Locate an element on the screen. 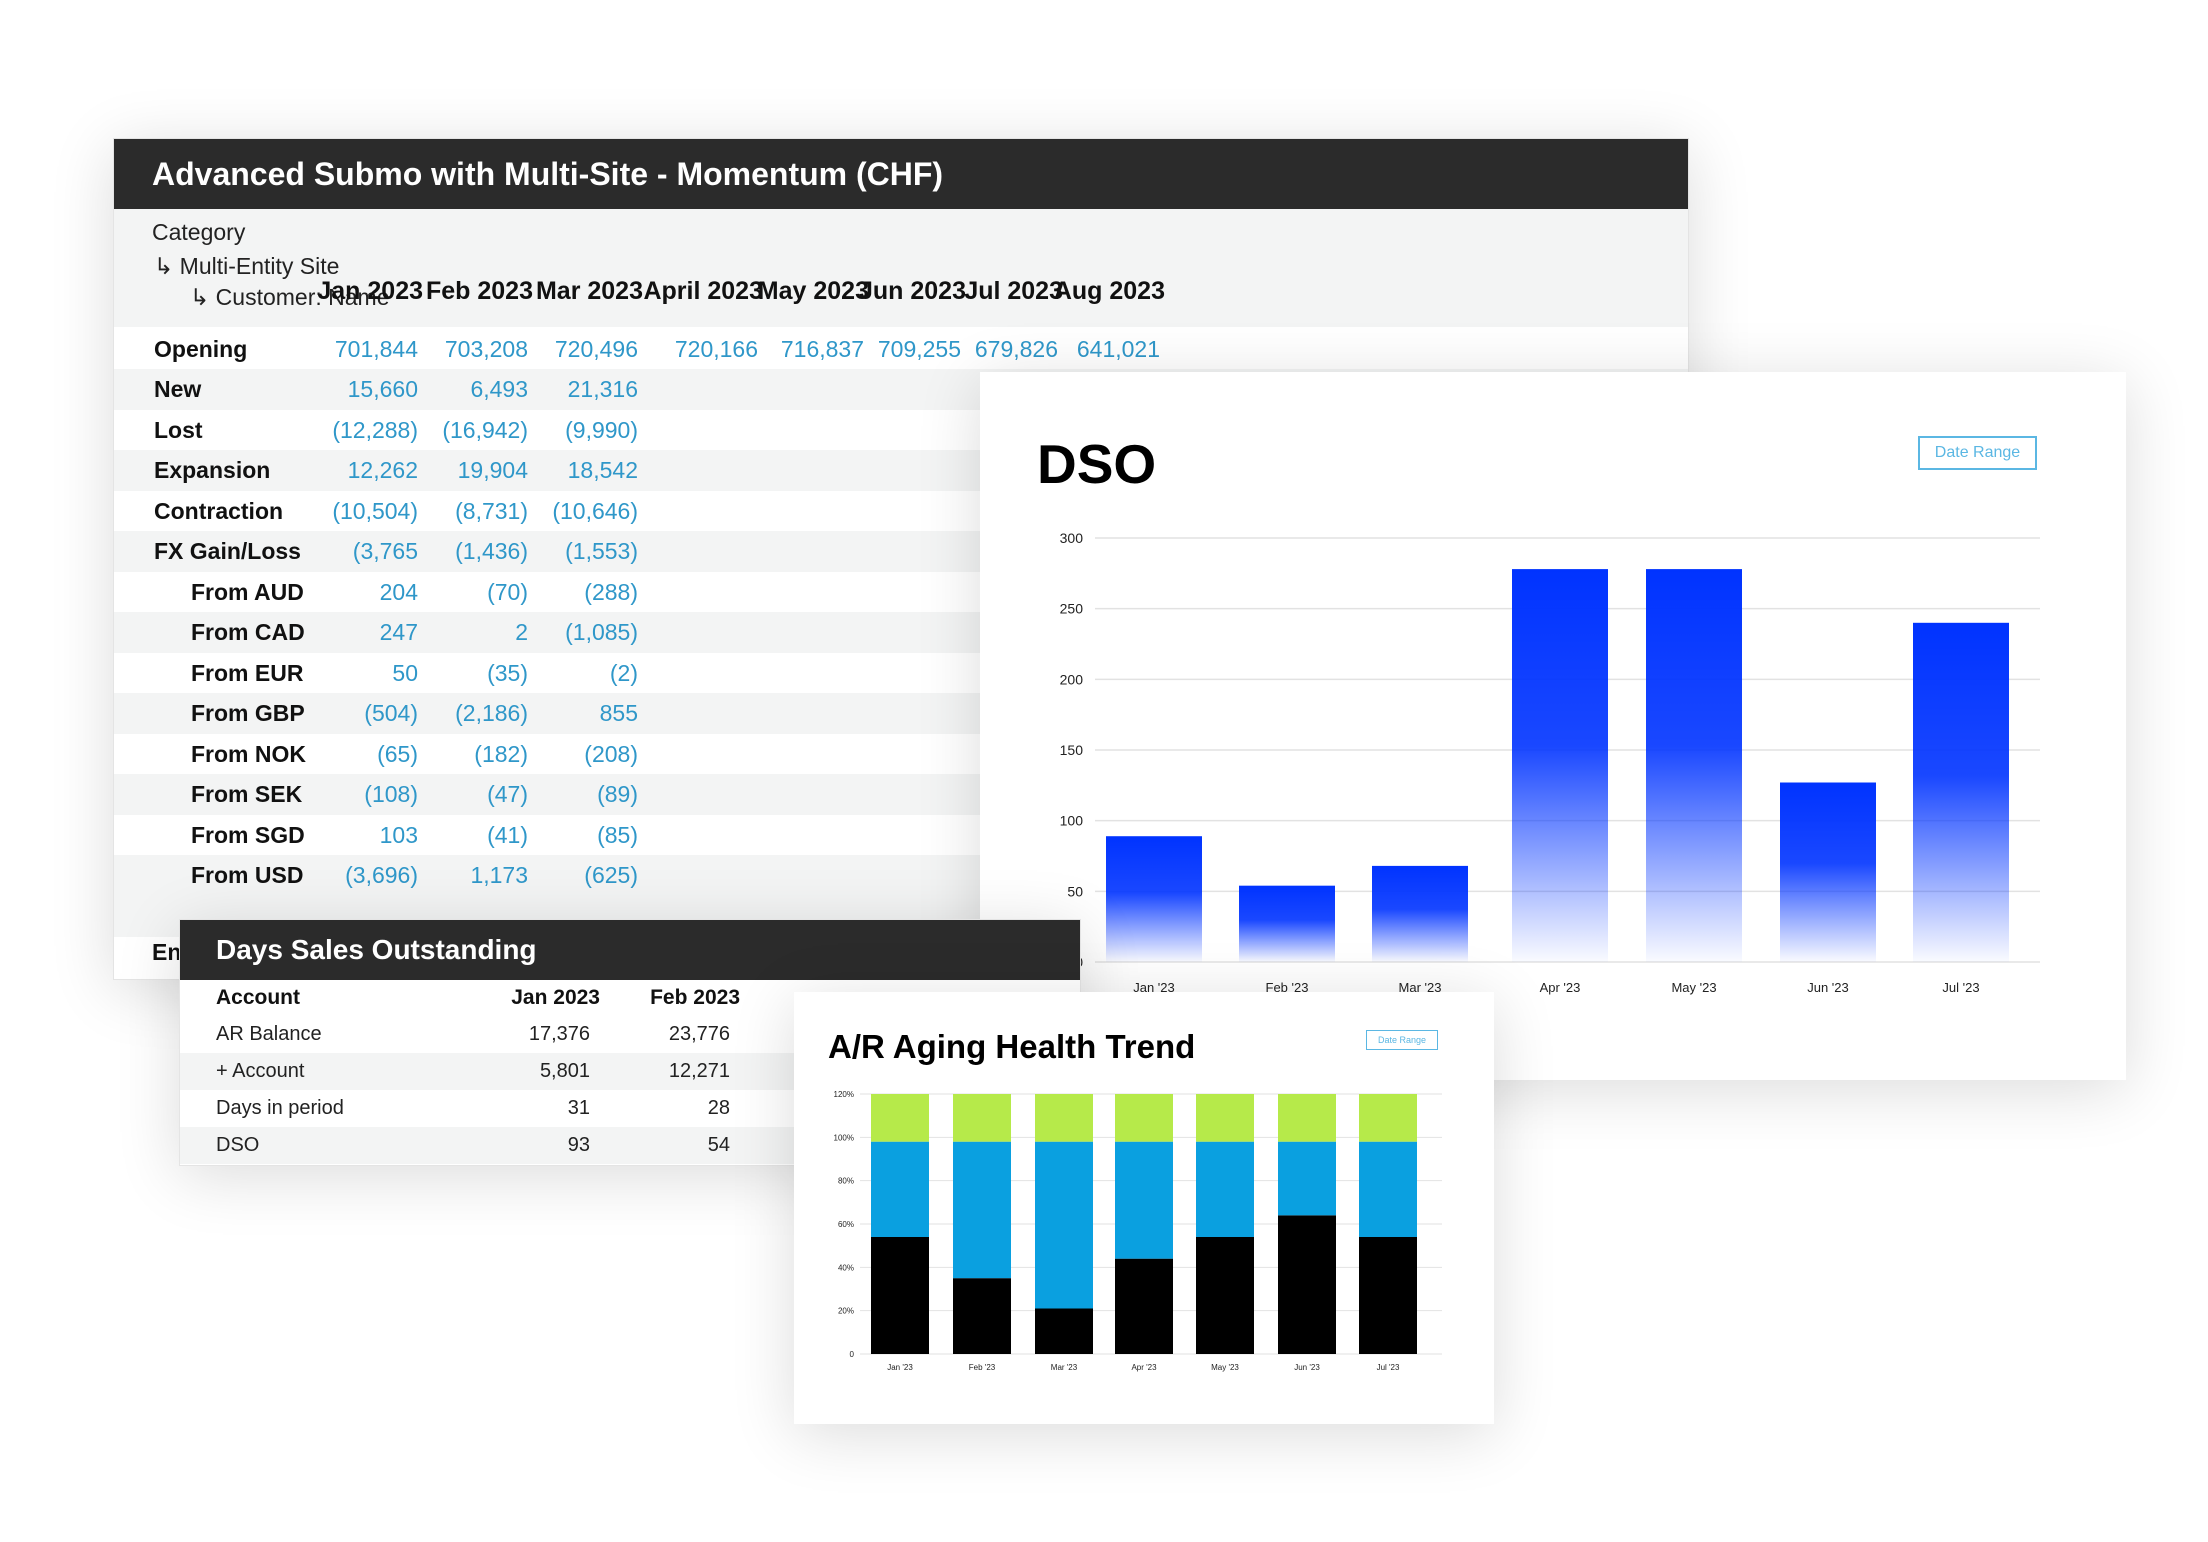 This screenshot has width=2208, height=1542. multi-entity-site-label: ↳ Multi-Entity Site is located at coordinates (247, 266).